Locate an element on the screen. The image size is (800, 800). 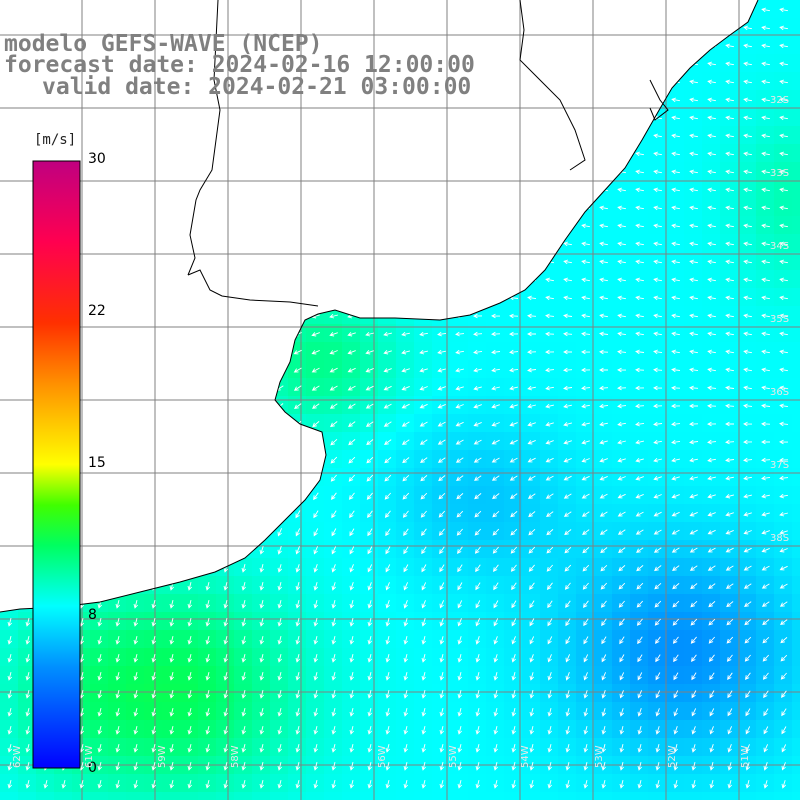
colorbar-units: [m/s] is located at coordinates (55, 140).